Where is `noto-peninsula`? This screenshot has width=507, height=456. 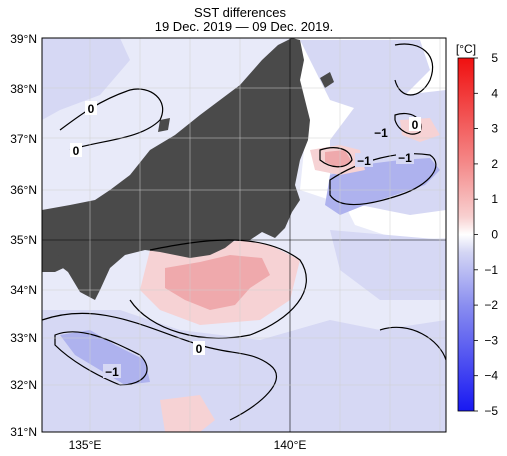
noto-peninsula is located at coordinates (164, 125).